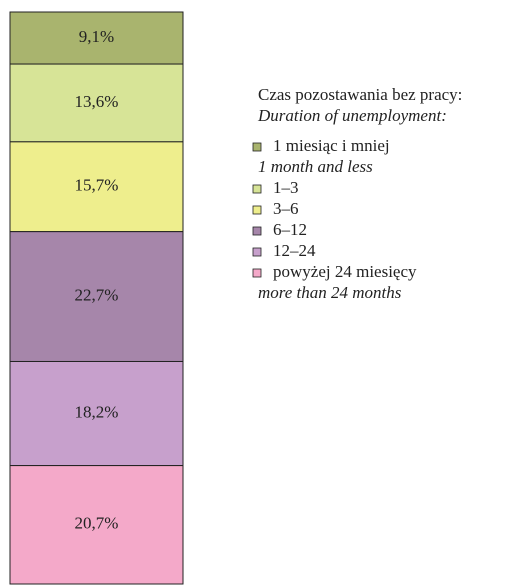 The image size is (513, 585). Describe the element at coordinates (360, 94) in the screenshot. I see `legend-title: Czas pozostawania bez pracy:` at that location.